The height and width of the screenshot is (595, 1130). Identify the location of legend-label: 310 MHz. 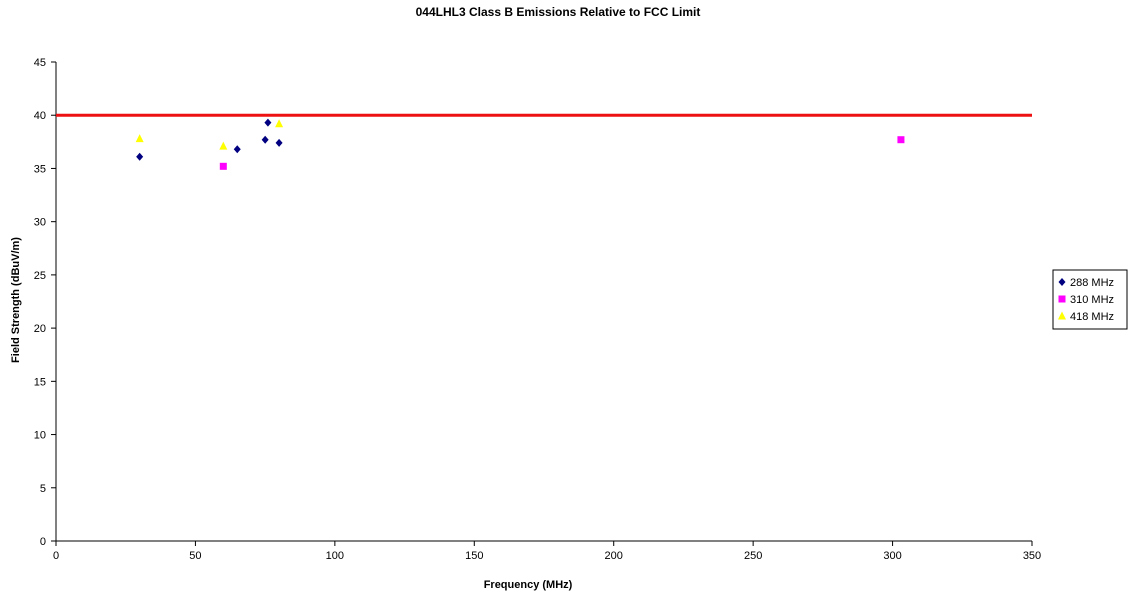
(1092, 300).